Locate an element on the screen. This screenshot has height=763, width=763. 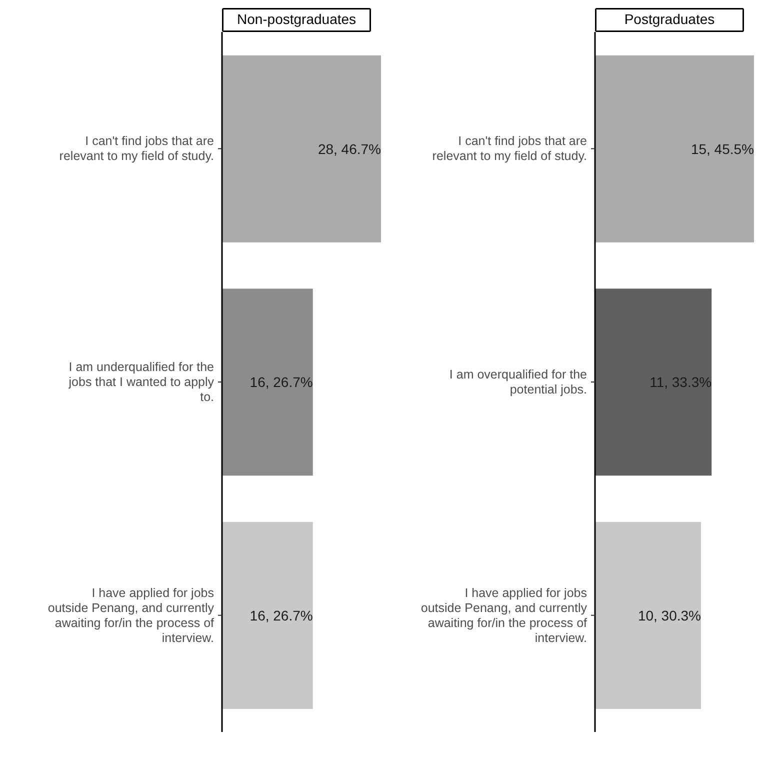
data-label: 15, 45.5% is located at coordinates (722, 148).